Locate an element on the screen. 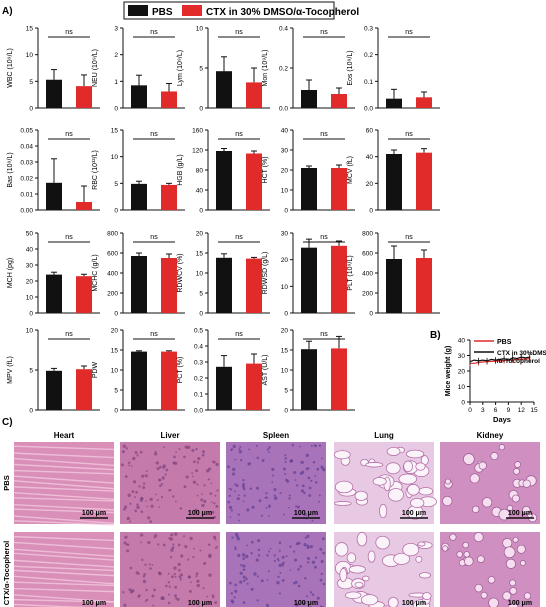  bar-chart-13: 0 5 10 15 20 RDWCV (%) ns is located at coordinates (223, 274).